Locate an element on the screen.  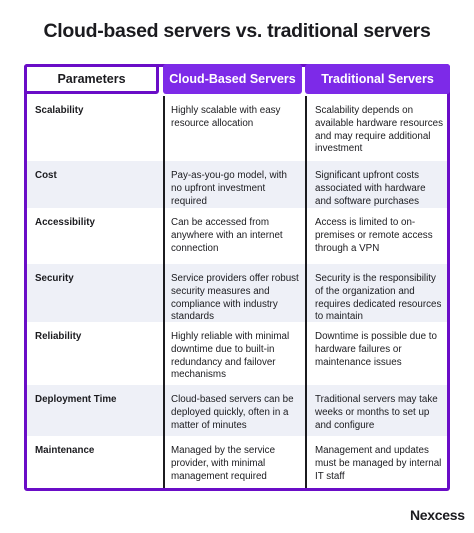
row-parameter: Deployment Time is located at coordinates (76, 399).